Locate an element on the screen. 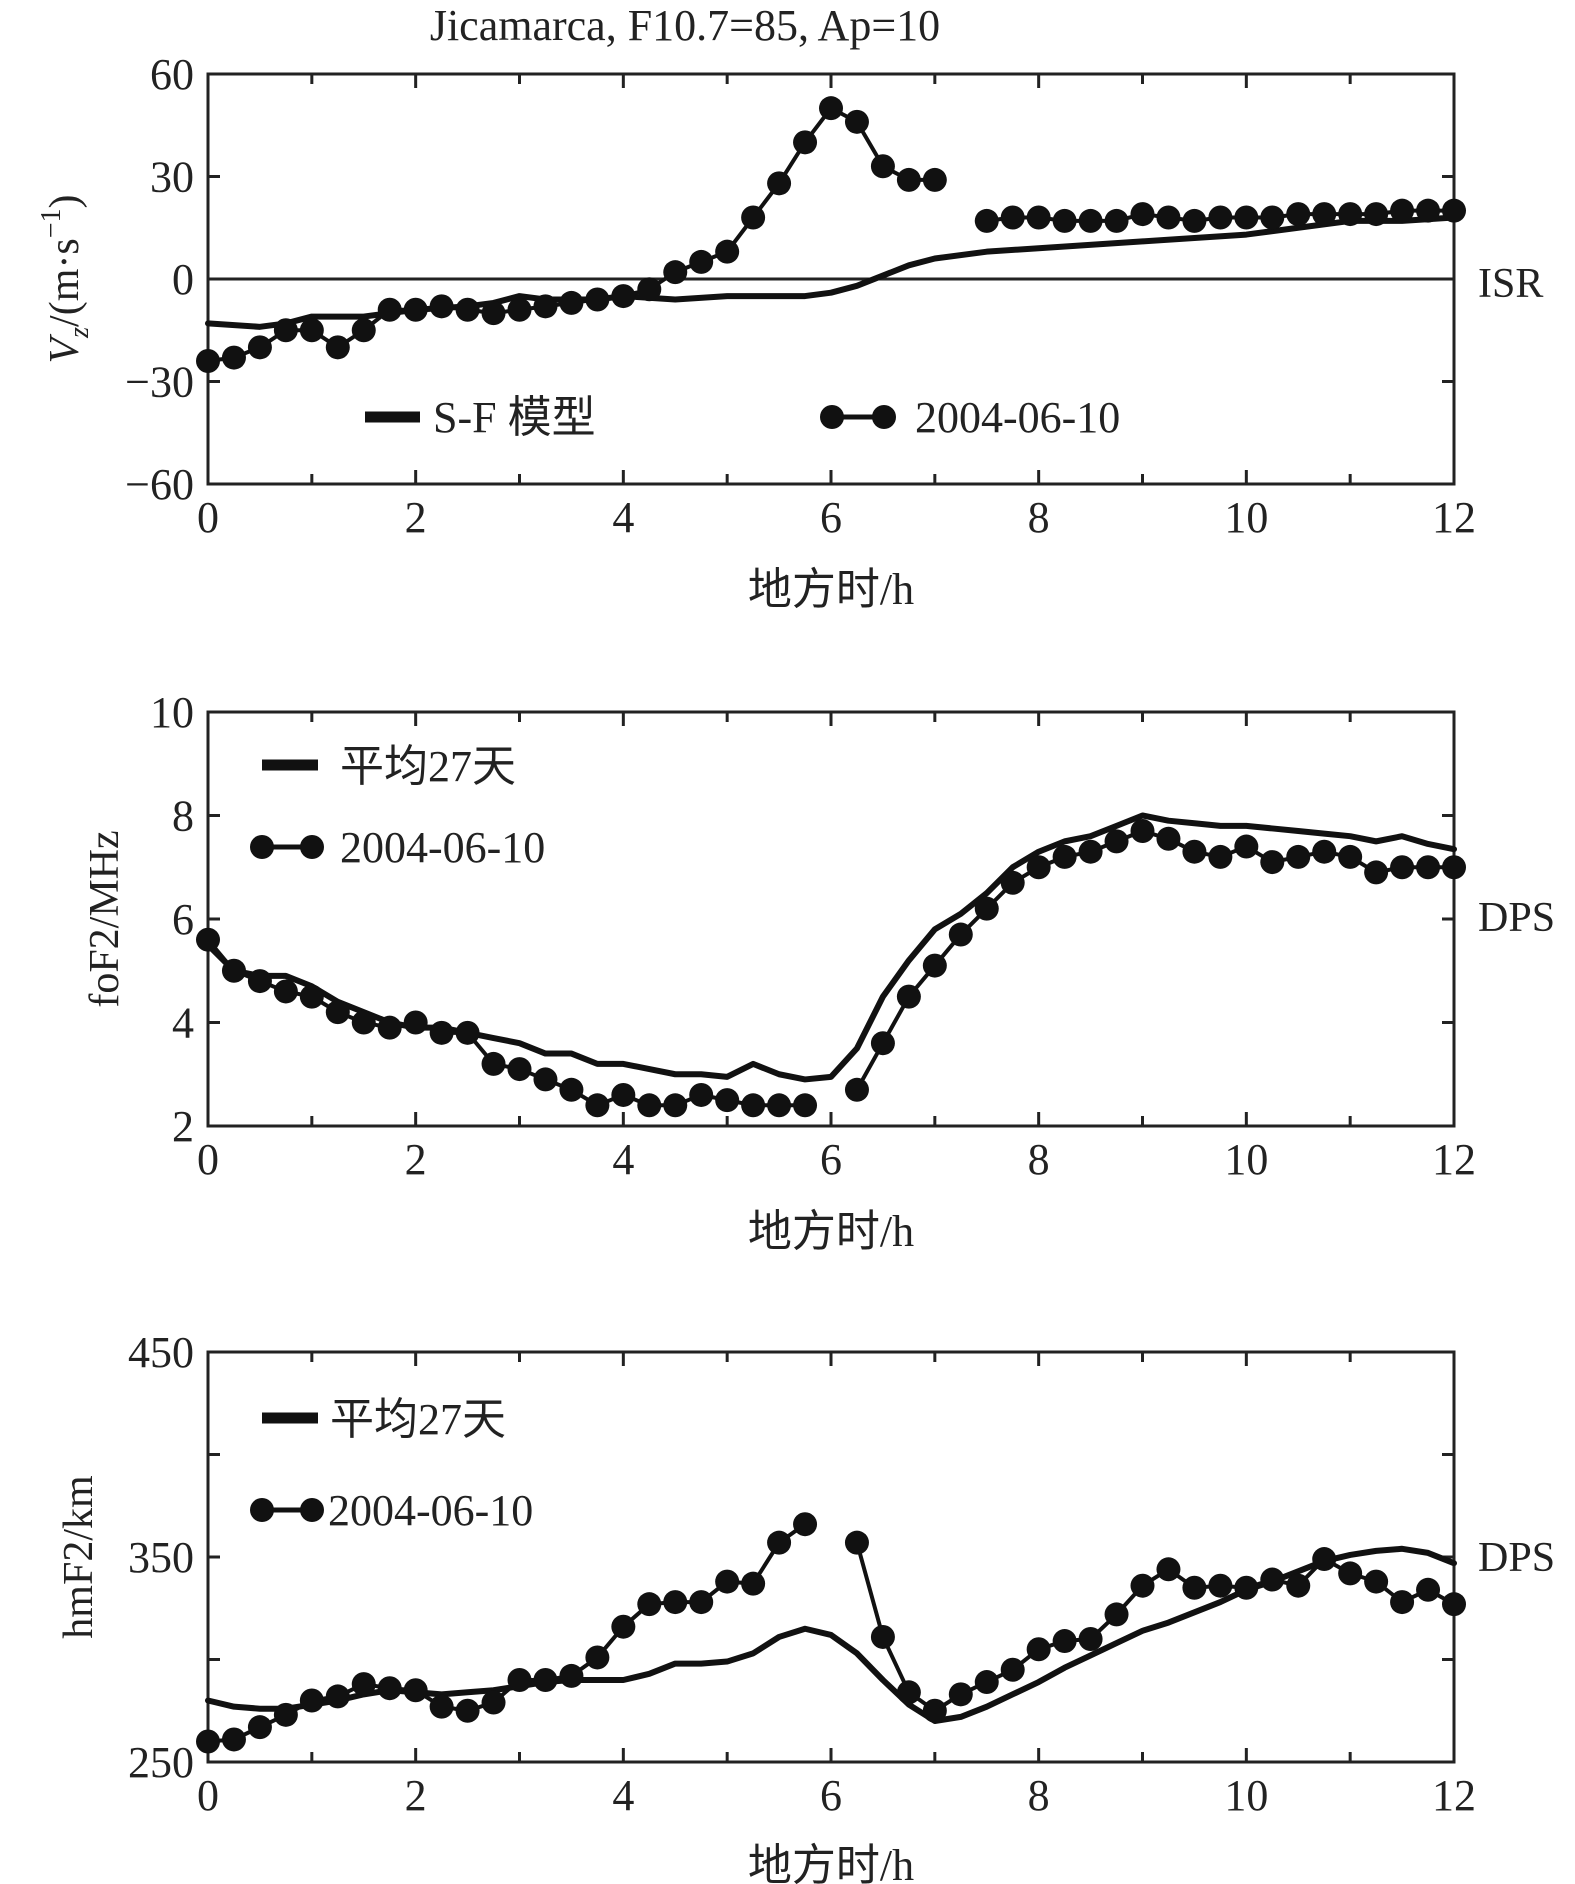 The height and width of the screenshot is (1884, 1575). source-label-dps: DPS is located at coordinates (1516, 1558).